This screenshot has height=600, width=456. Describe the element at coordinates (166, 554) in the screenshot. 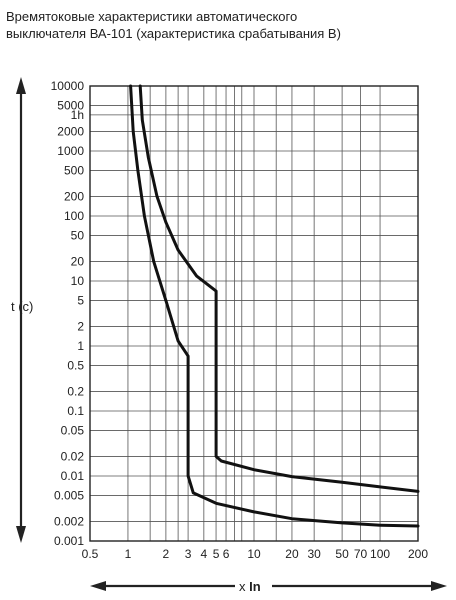

I see `x-tick-label-2: 2` at that location.